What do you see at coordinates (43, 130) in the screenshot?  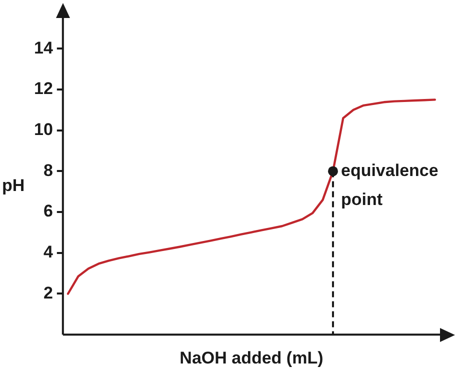 I see `y-tick-label: 10` at bounding box center [43, 130].